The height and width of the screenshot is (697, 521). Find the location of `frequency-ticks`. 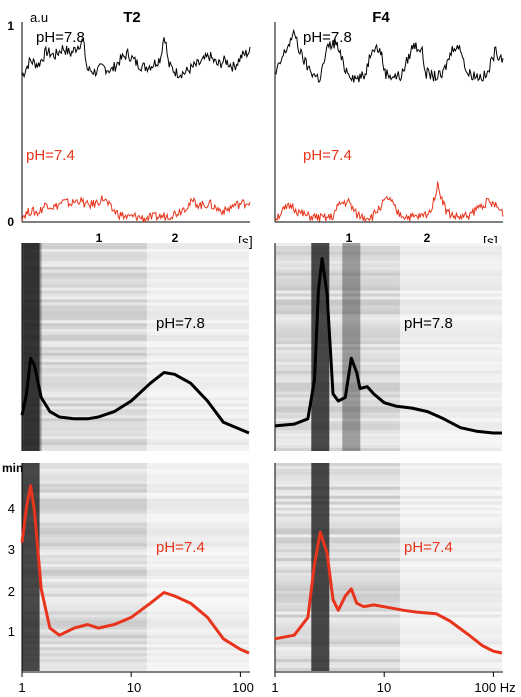

frequency-ticks is located at coordinates (257, 674).